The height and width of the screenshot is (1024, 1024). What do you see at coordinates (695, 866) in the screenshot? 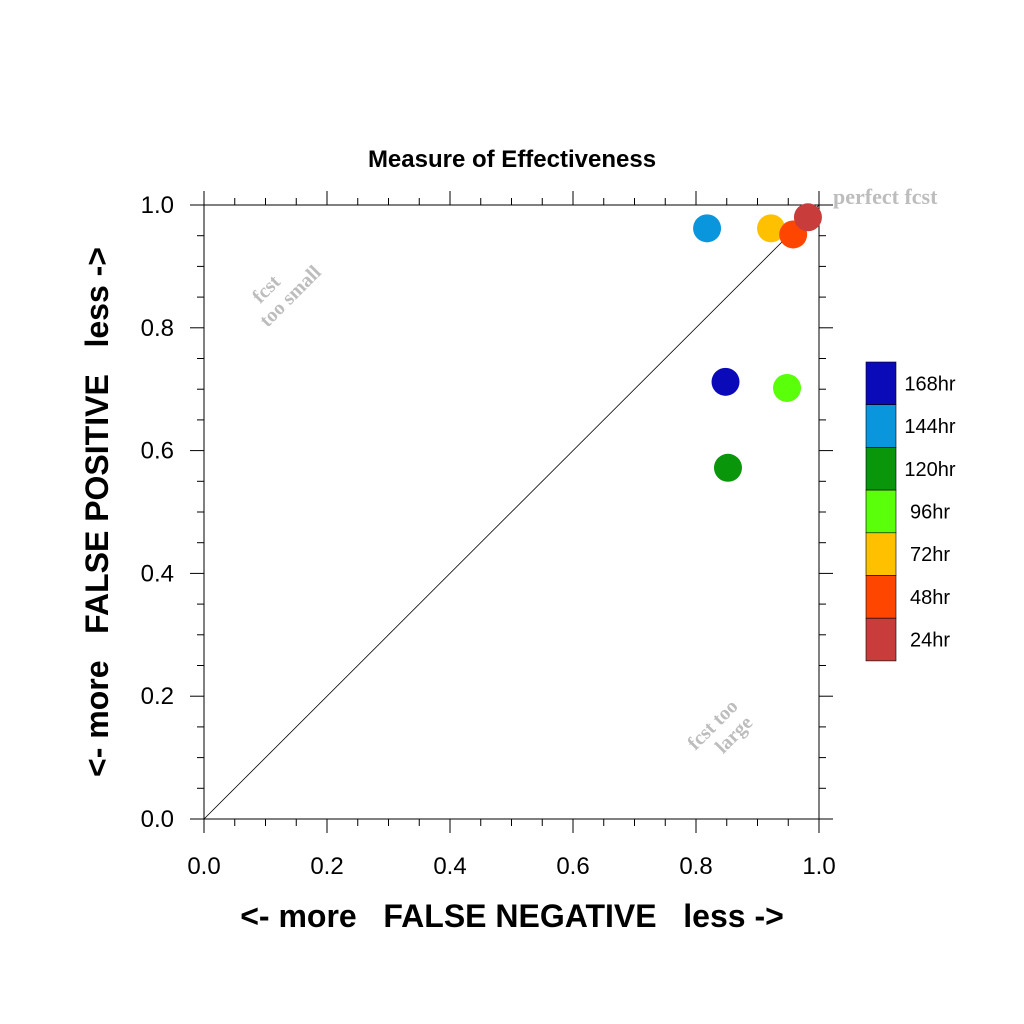
I see `x-tick-label: 0.8` at bounding box center [695, 866].